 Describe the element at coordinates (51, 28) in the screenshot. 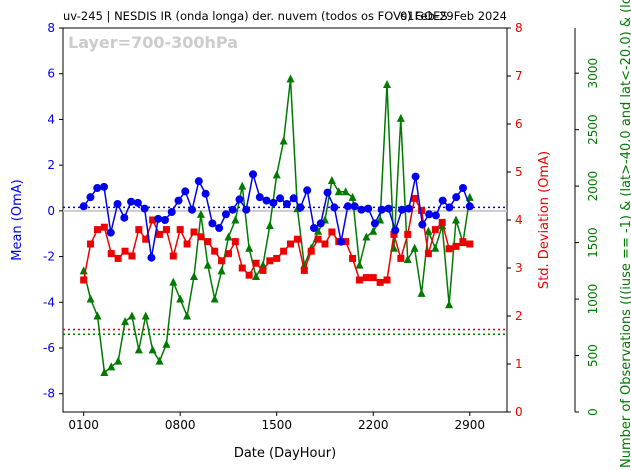

I see `y-left-tick-label: 8` at that location.